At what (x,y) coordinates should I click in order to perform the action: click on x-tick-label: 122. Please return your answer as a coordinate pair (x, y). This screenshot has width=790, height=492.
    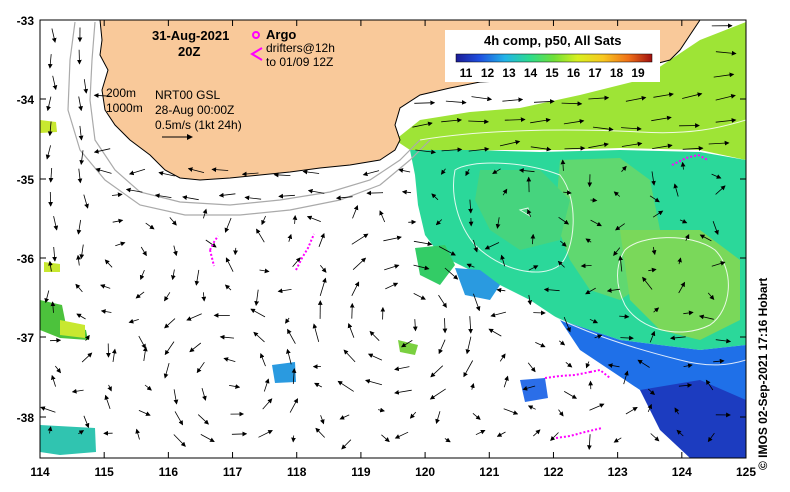
    Looking at the image, I should click on (553, 472).